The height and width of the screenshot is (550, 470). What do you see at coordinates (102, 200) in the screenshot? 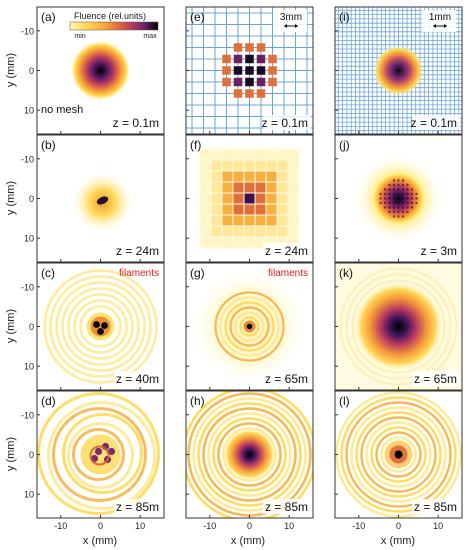
I see `hot-spot` at bounding box center [102, 200].